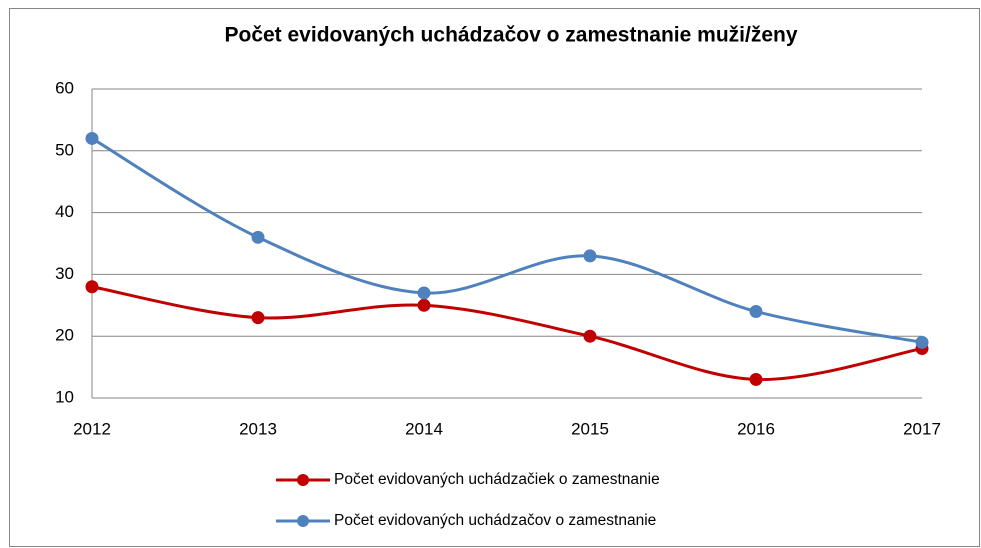 This screenshot has height=548, width=981. Describe the element at coordinates (64, 149) in the screenshot. I see `y-tick-label: 50` at that location.